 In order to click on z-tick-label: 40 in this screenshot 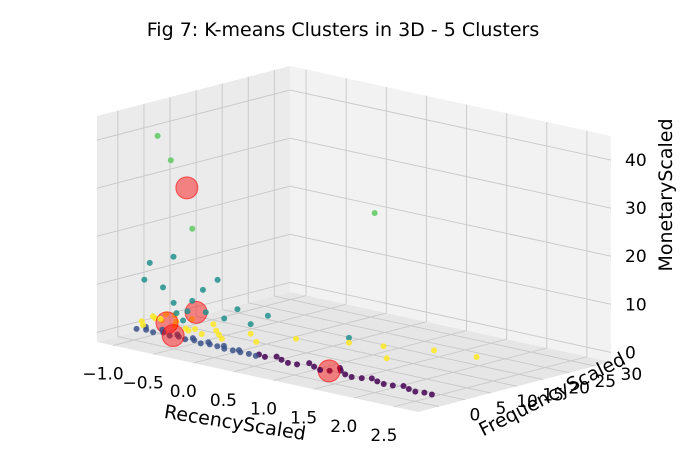, I will do `click(636, 161)`.